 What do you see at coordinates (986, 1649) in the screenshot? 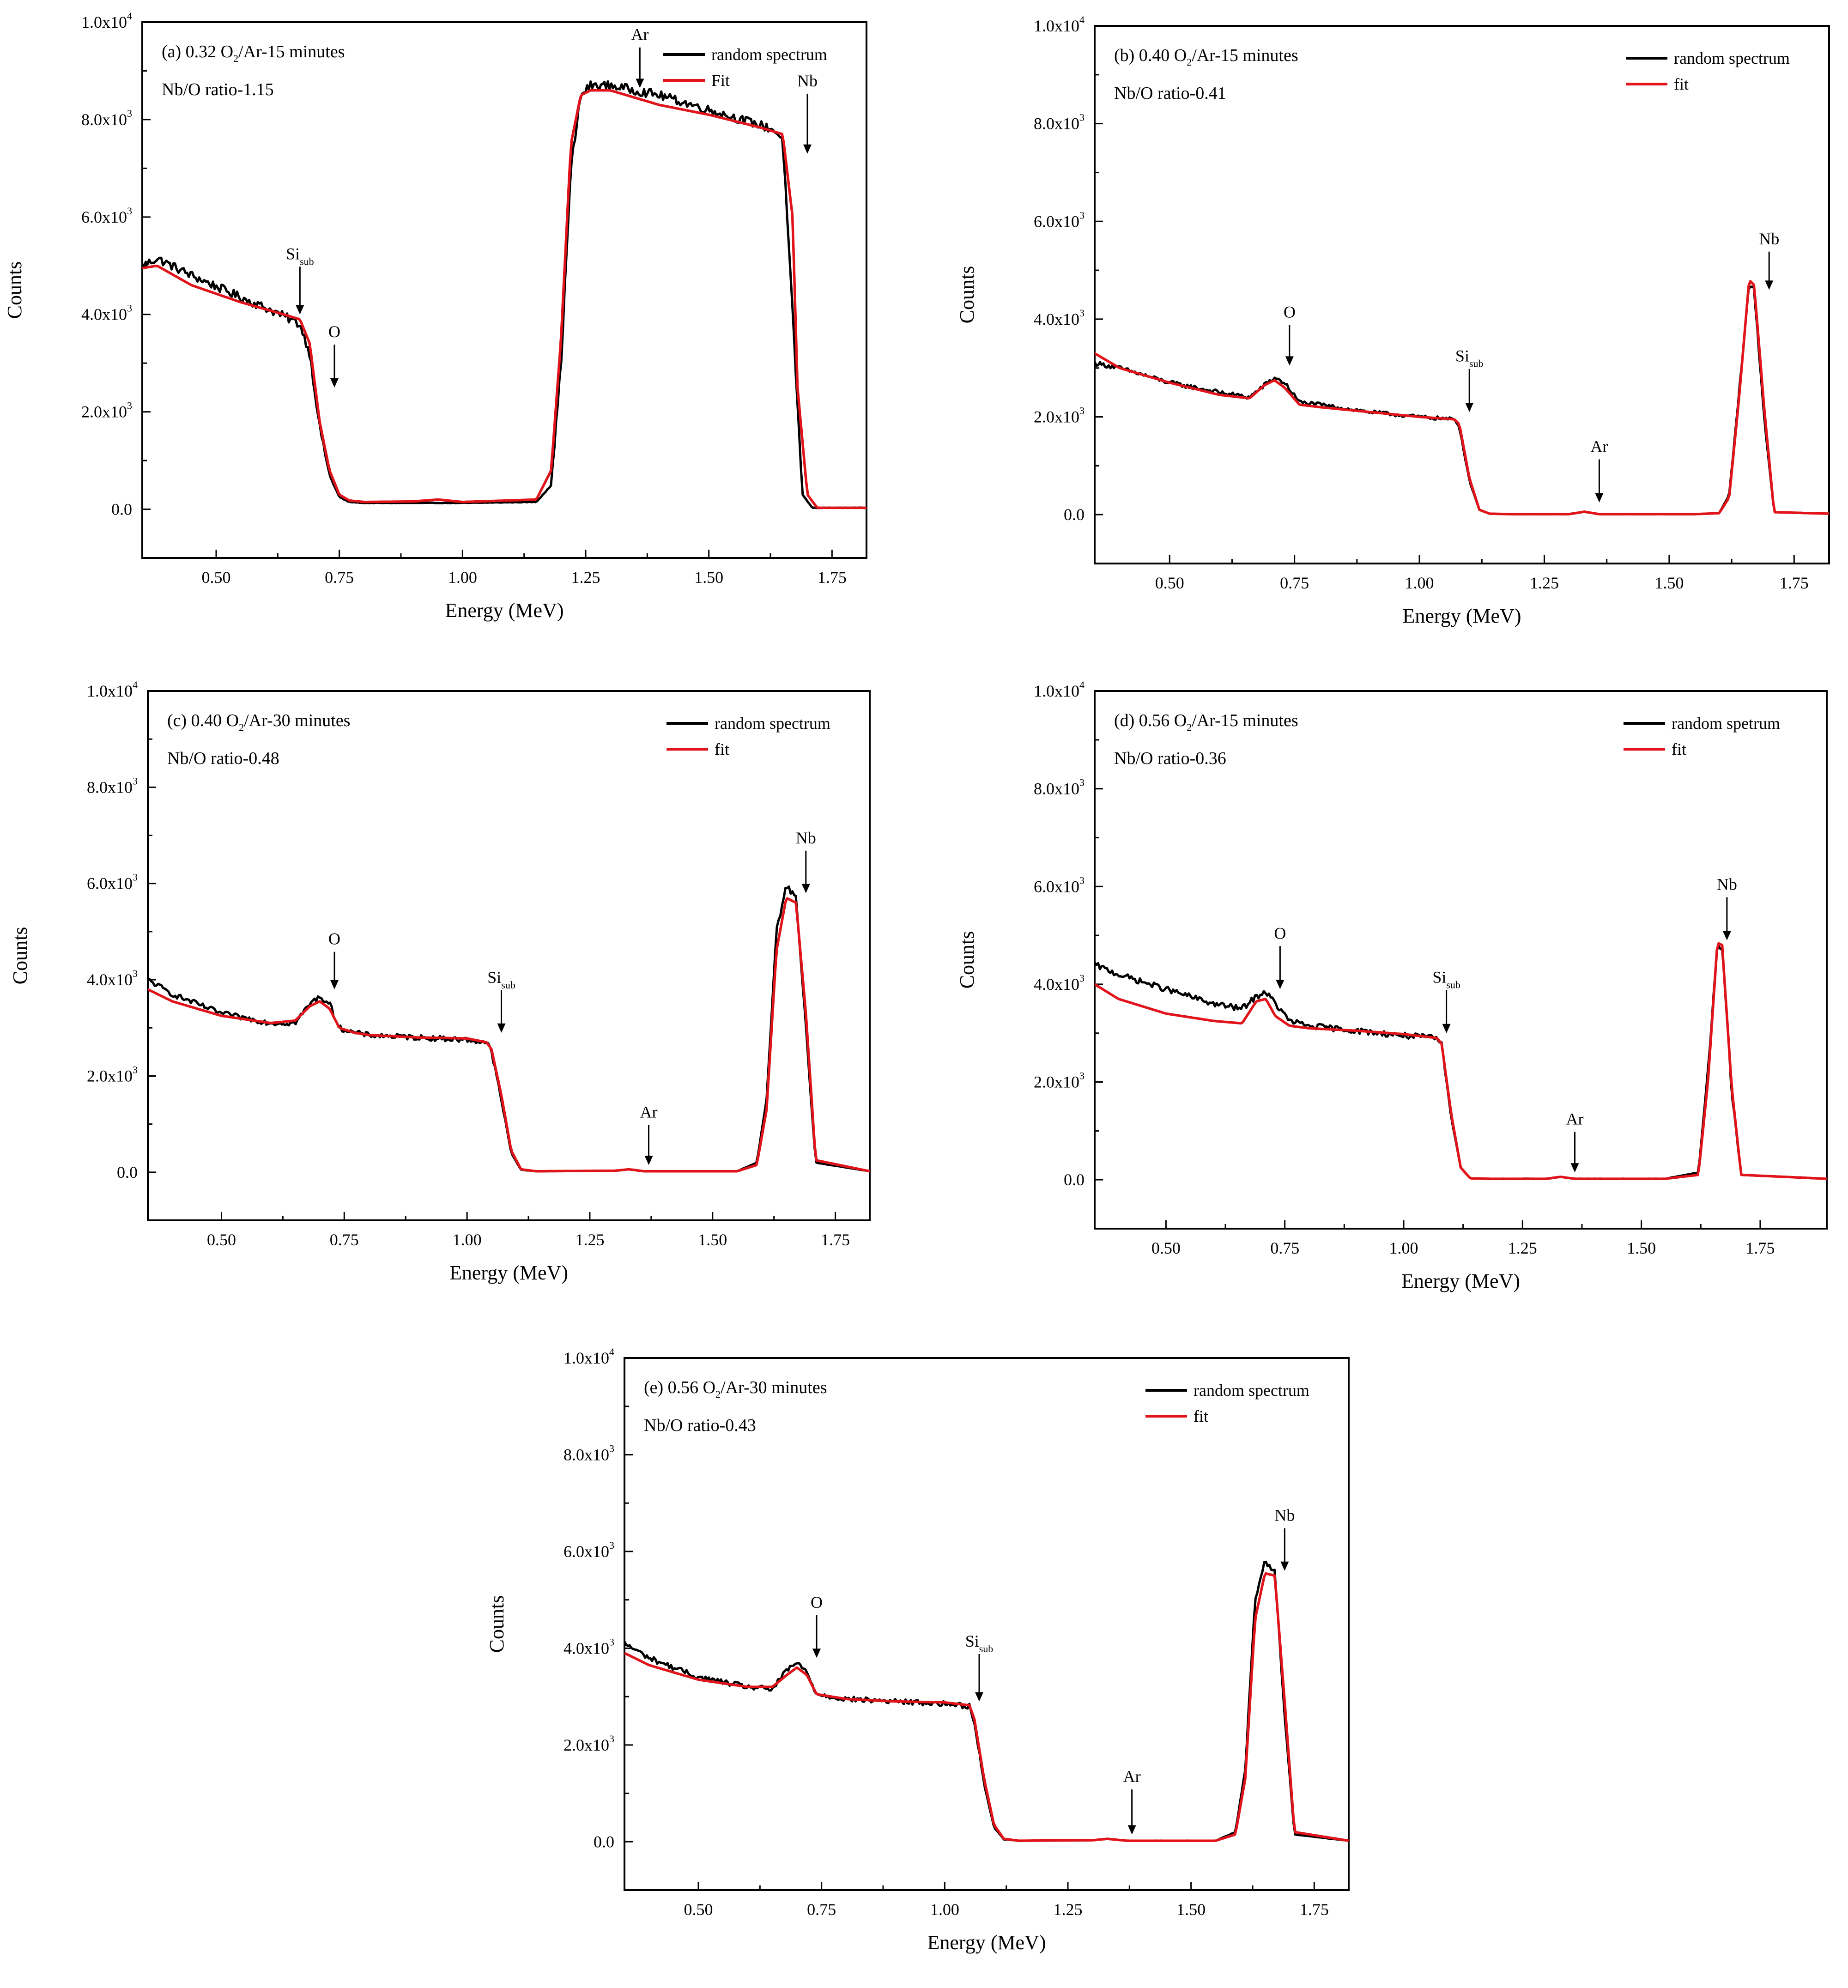
I see `peak-label-subscript: sub` at bounding box center [986, 1649].